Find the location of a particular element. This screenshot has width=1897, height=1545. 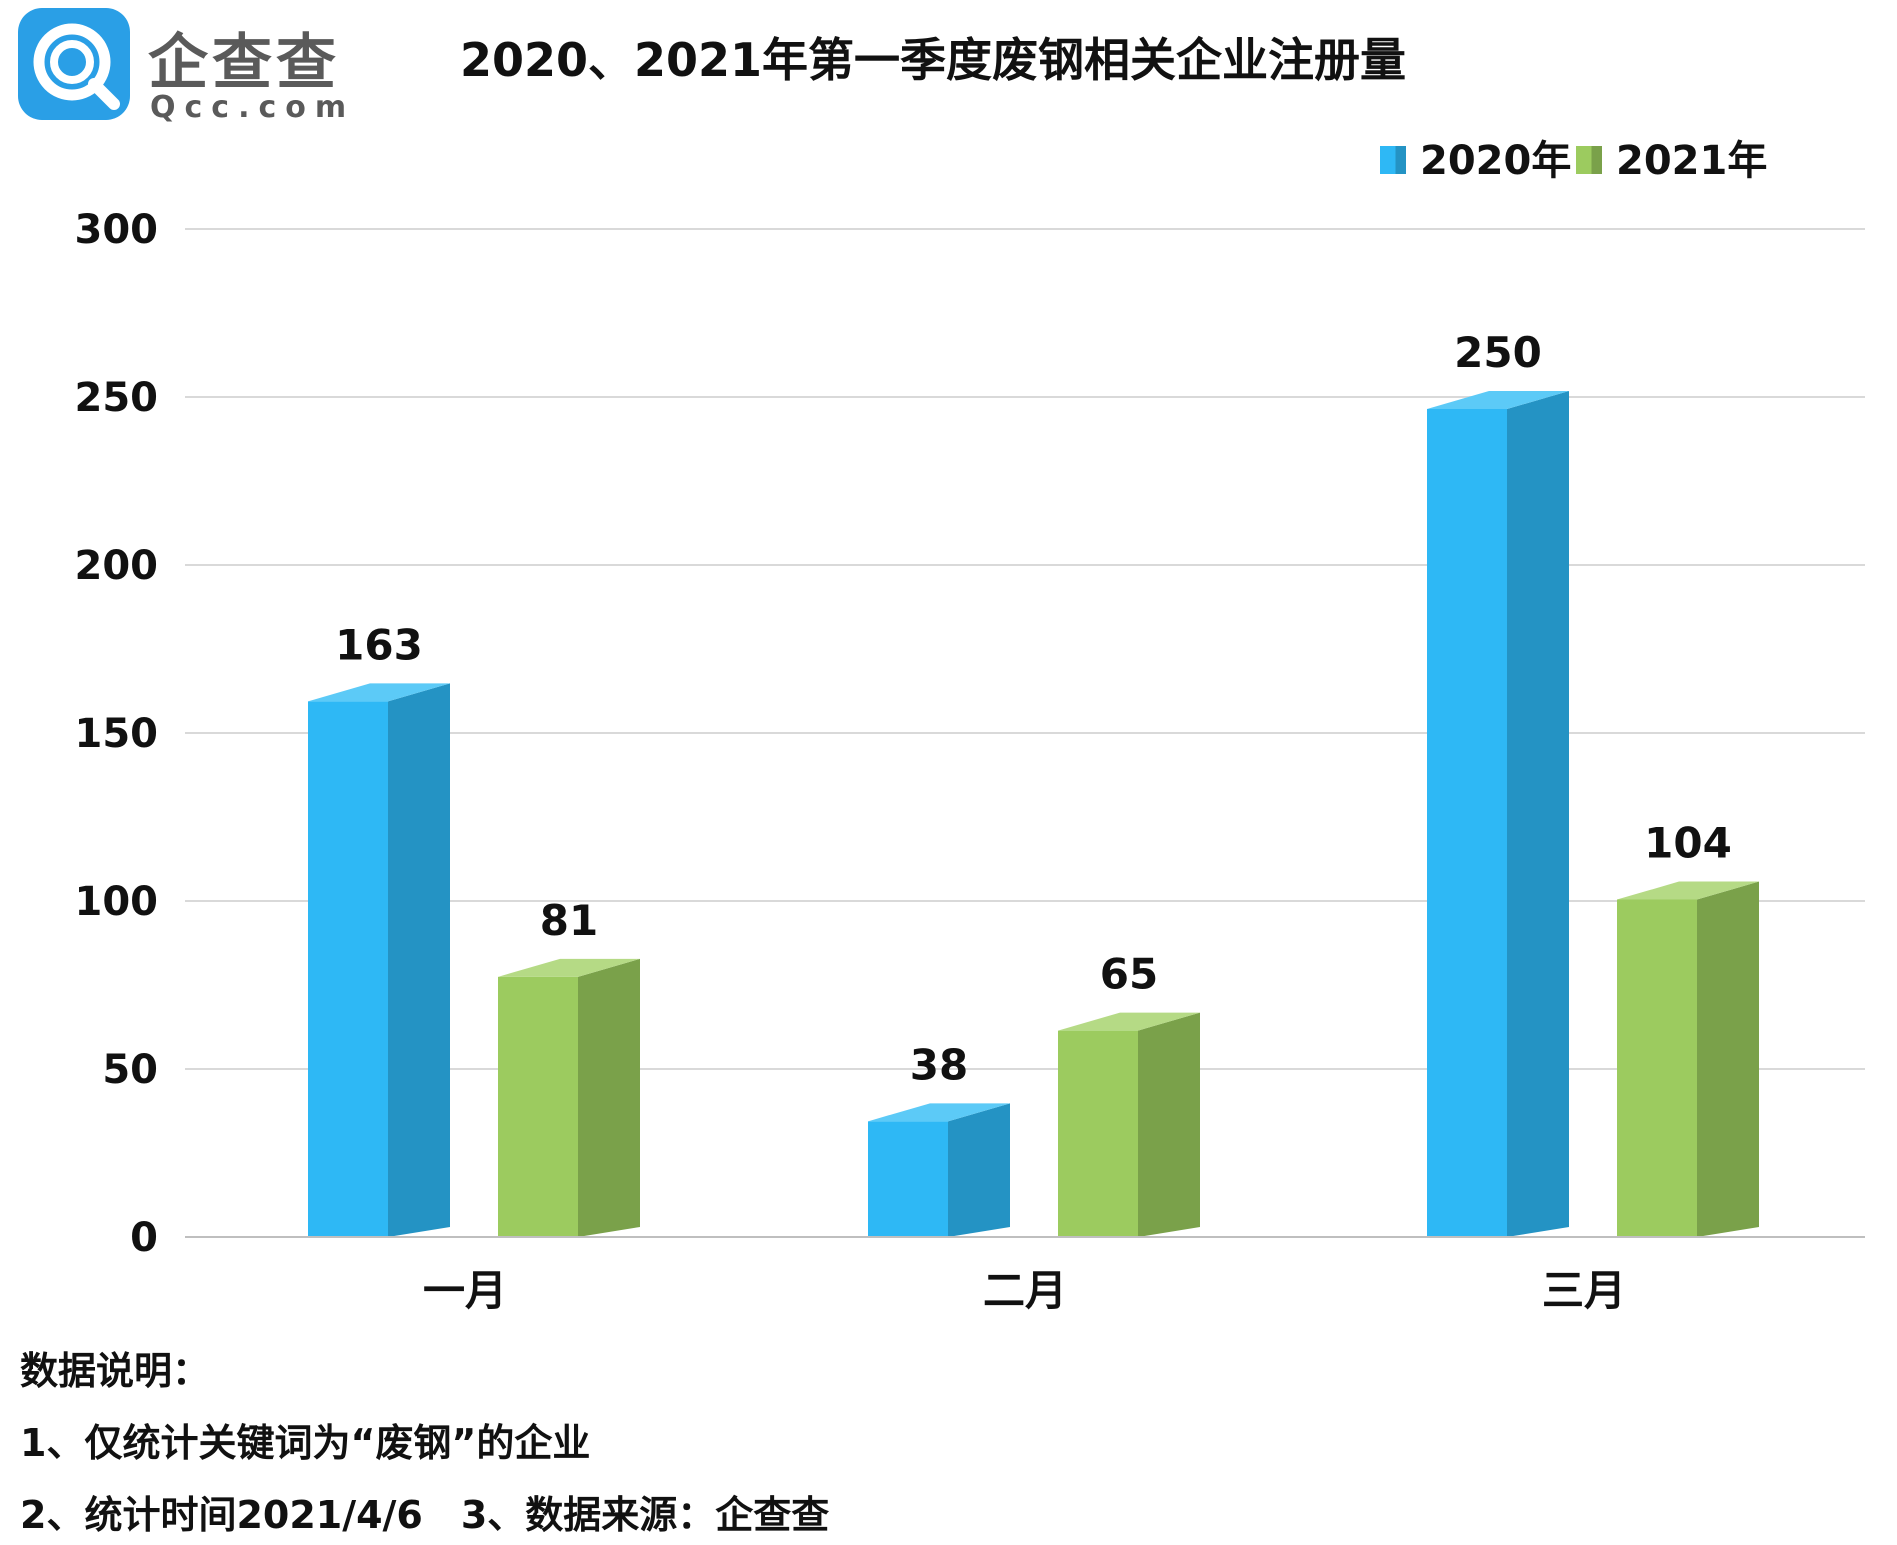

notes-line-2: 2、统计时间2021/4/6 3、数据来源：企查查 is located at coordinates (425, 1515).